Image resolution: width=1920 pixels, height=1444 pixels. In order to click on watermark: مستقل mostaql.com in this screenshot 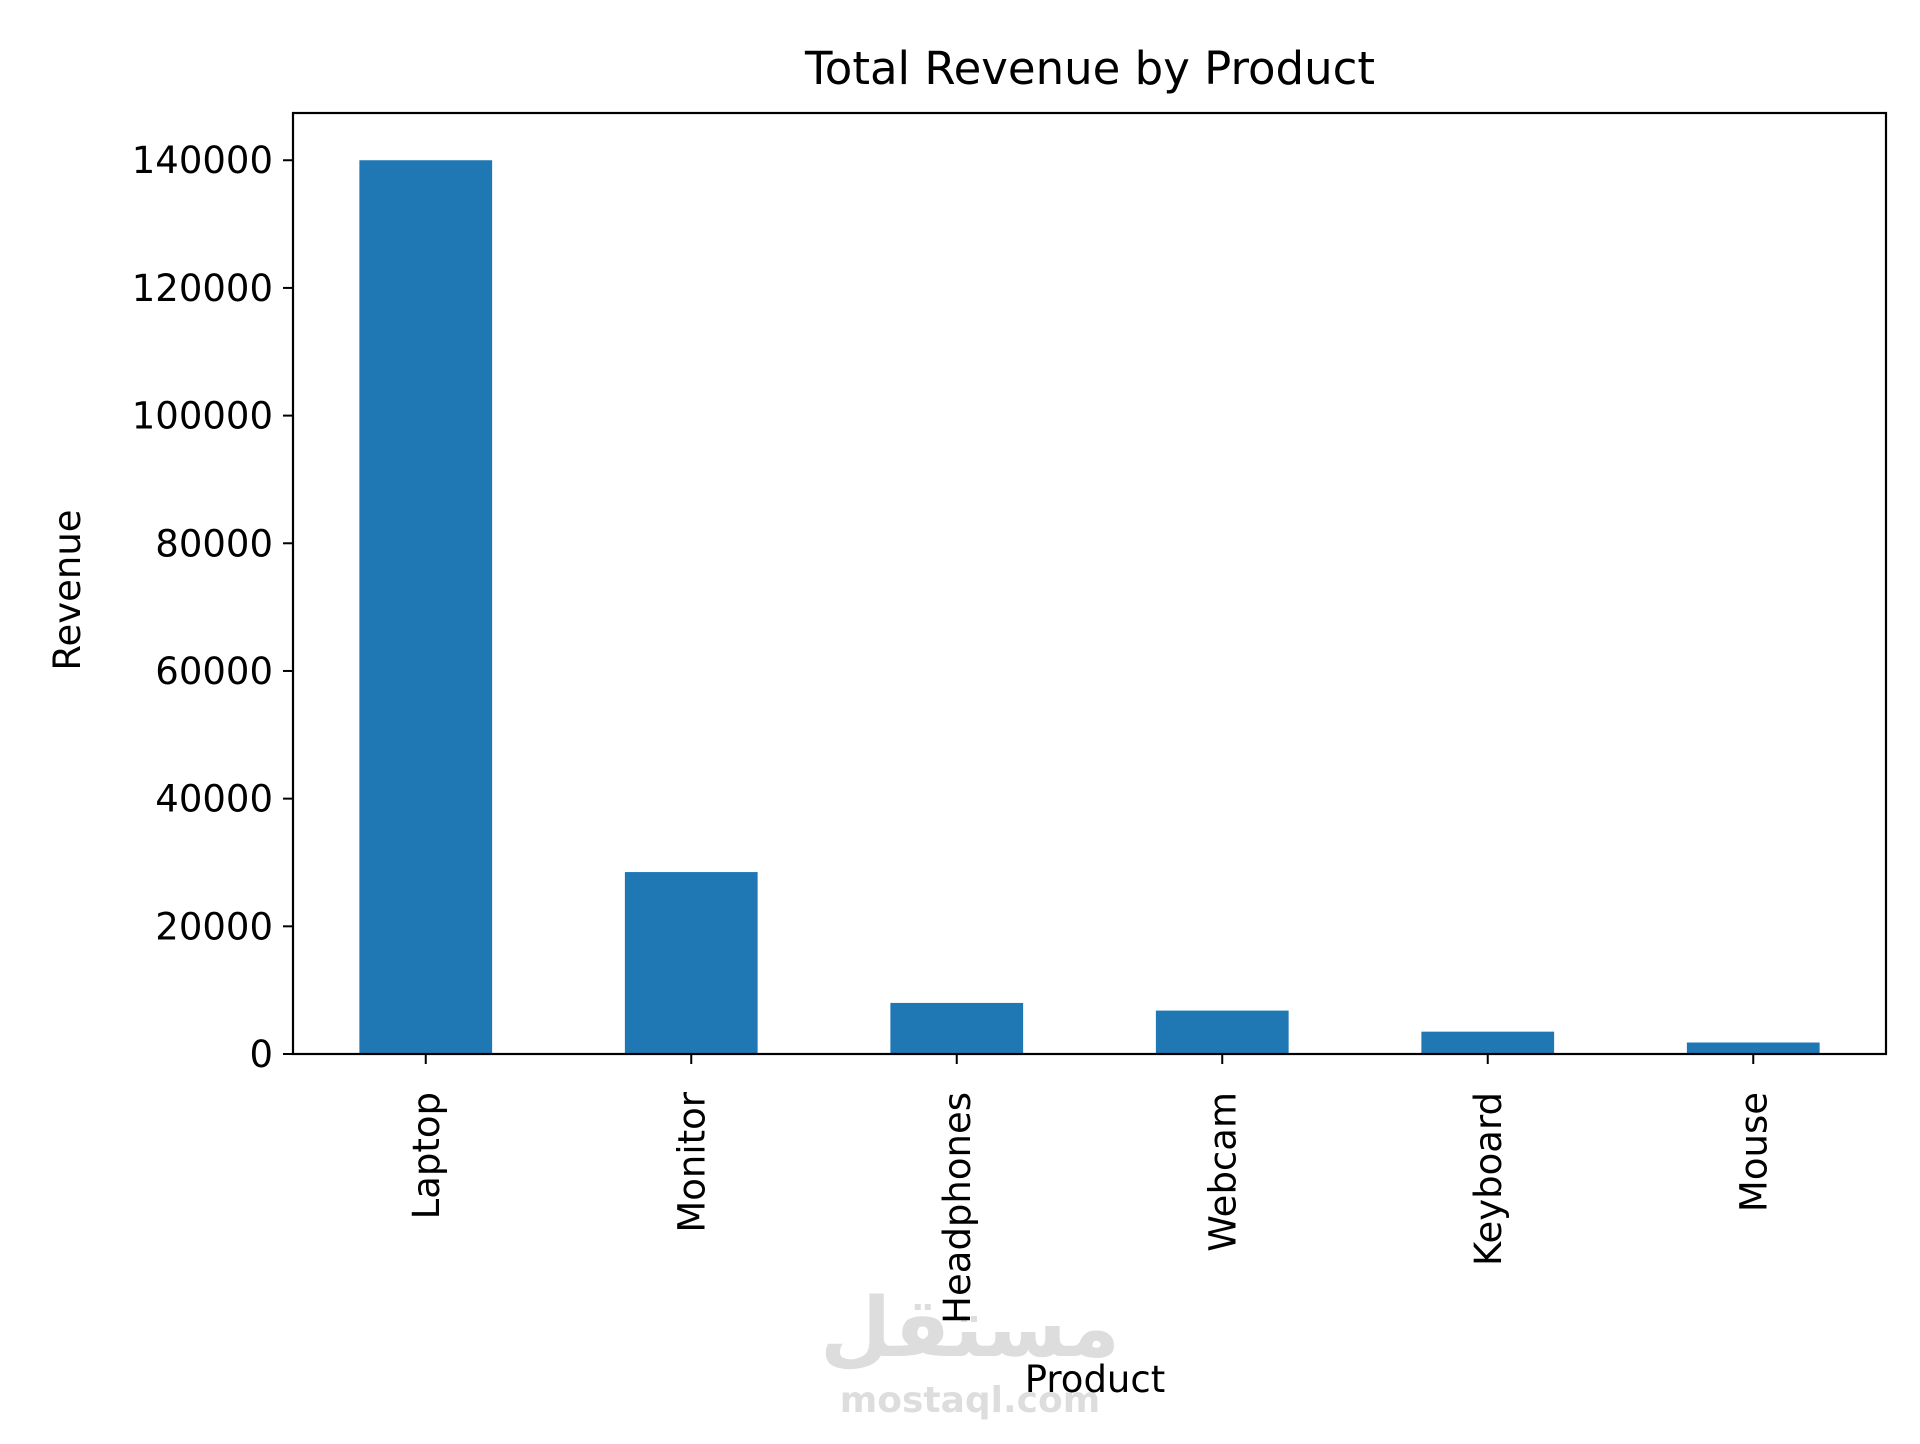, I will do `click(970, 1351)`.